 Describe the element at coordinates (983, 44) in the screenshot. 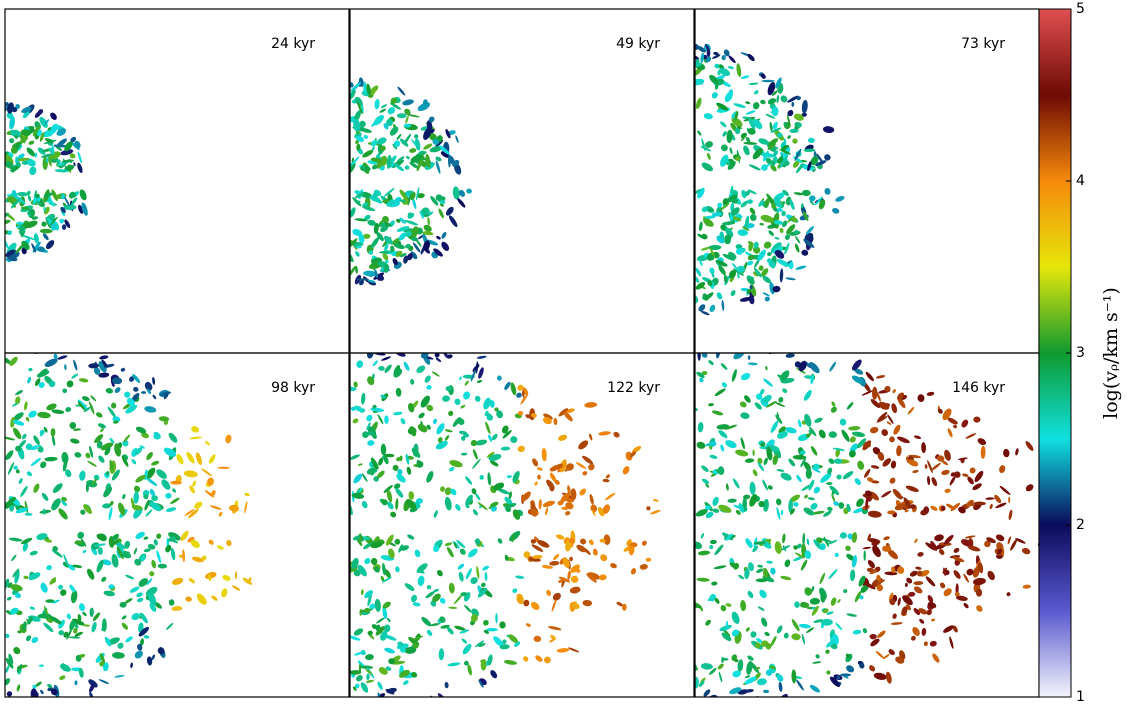

I see `panel-label: 73 kyr` at that location.